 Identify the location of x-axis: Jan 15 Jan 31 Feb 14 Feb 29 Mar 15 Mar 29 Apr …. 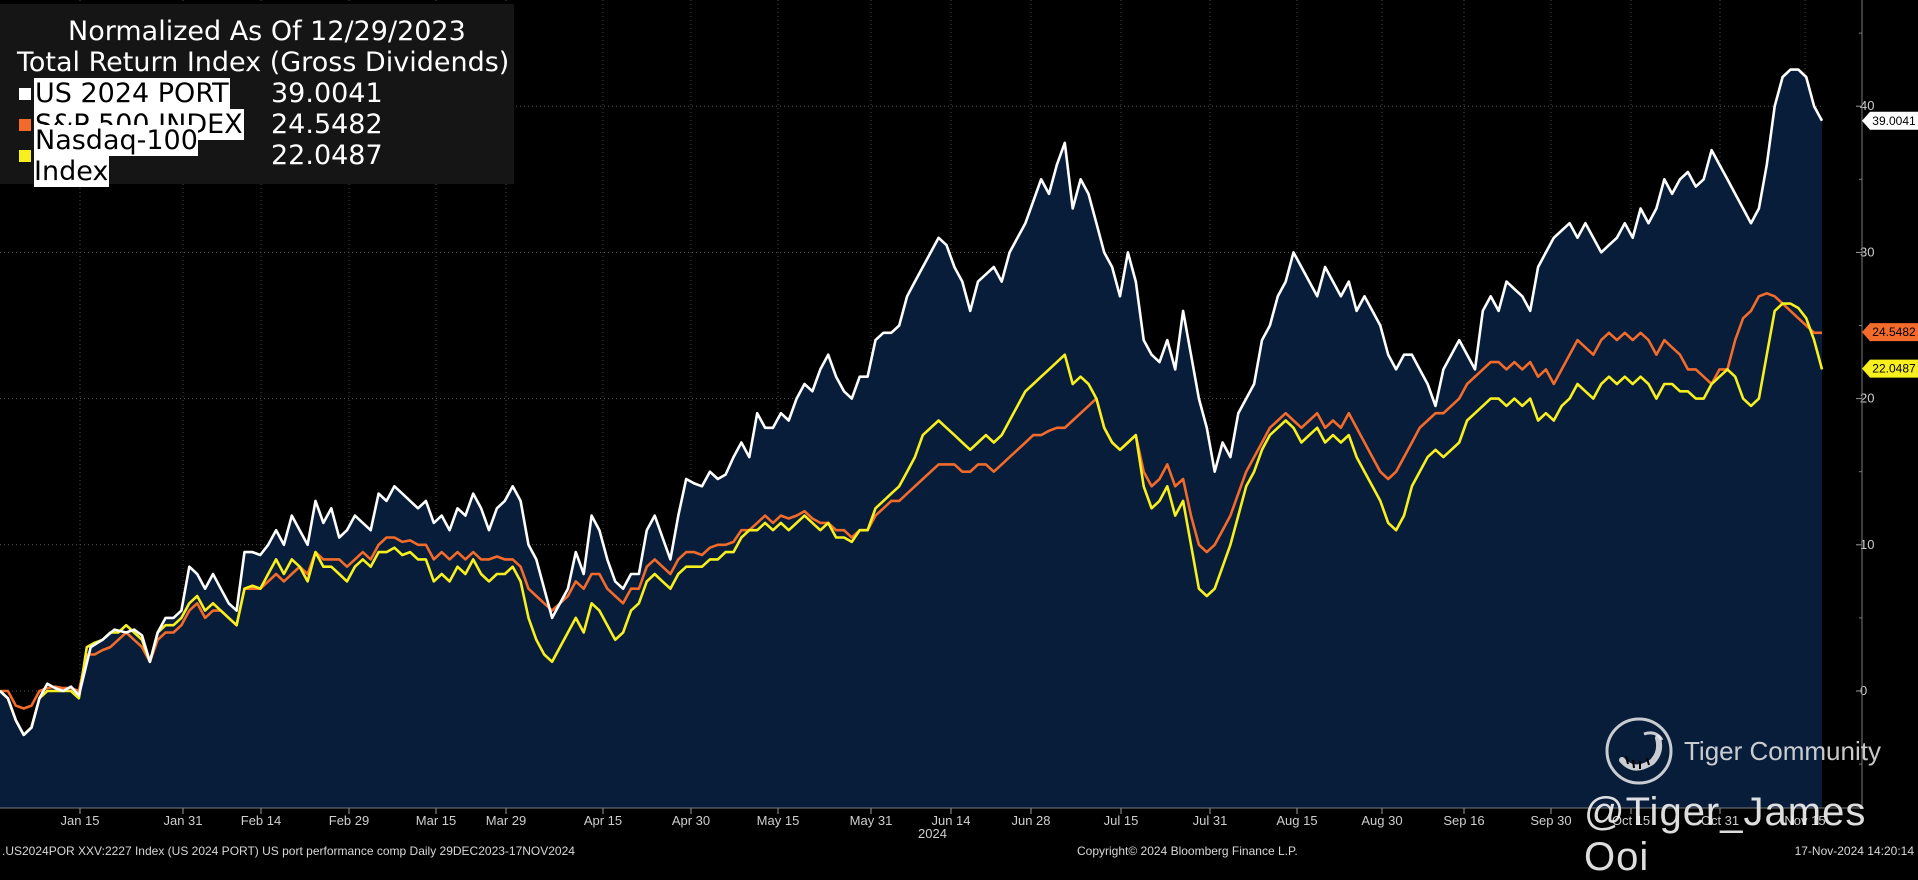
(932, 817).